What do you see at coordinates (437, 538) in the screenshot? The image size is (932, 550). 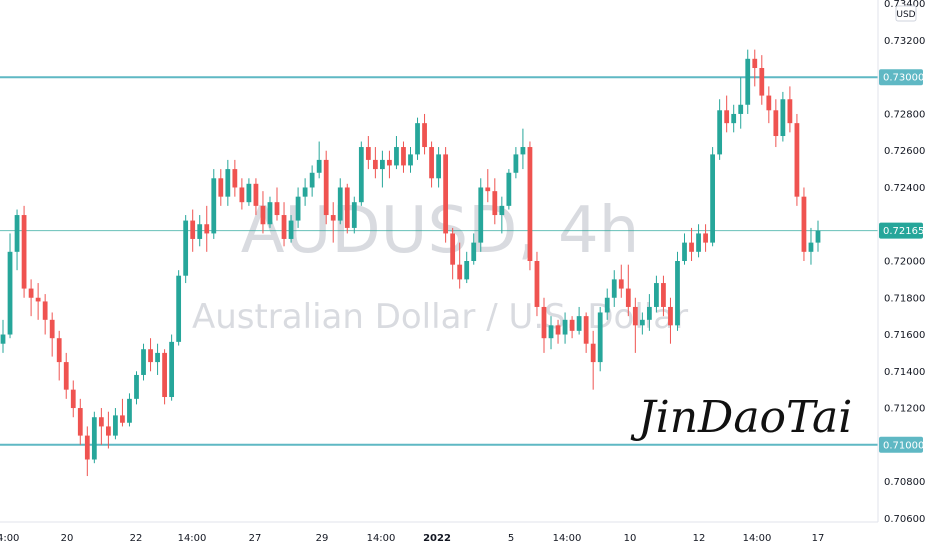 I see `time-tick-label: 2022` at bounding box center [437, 538].